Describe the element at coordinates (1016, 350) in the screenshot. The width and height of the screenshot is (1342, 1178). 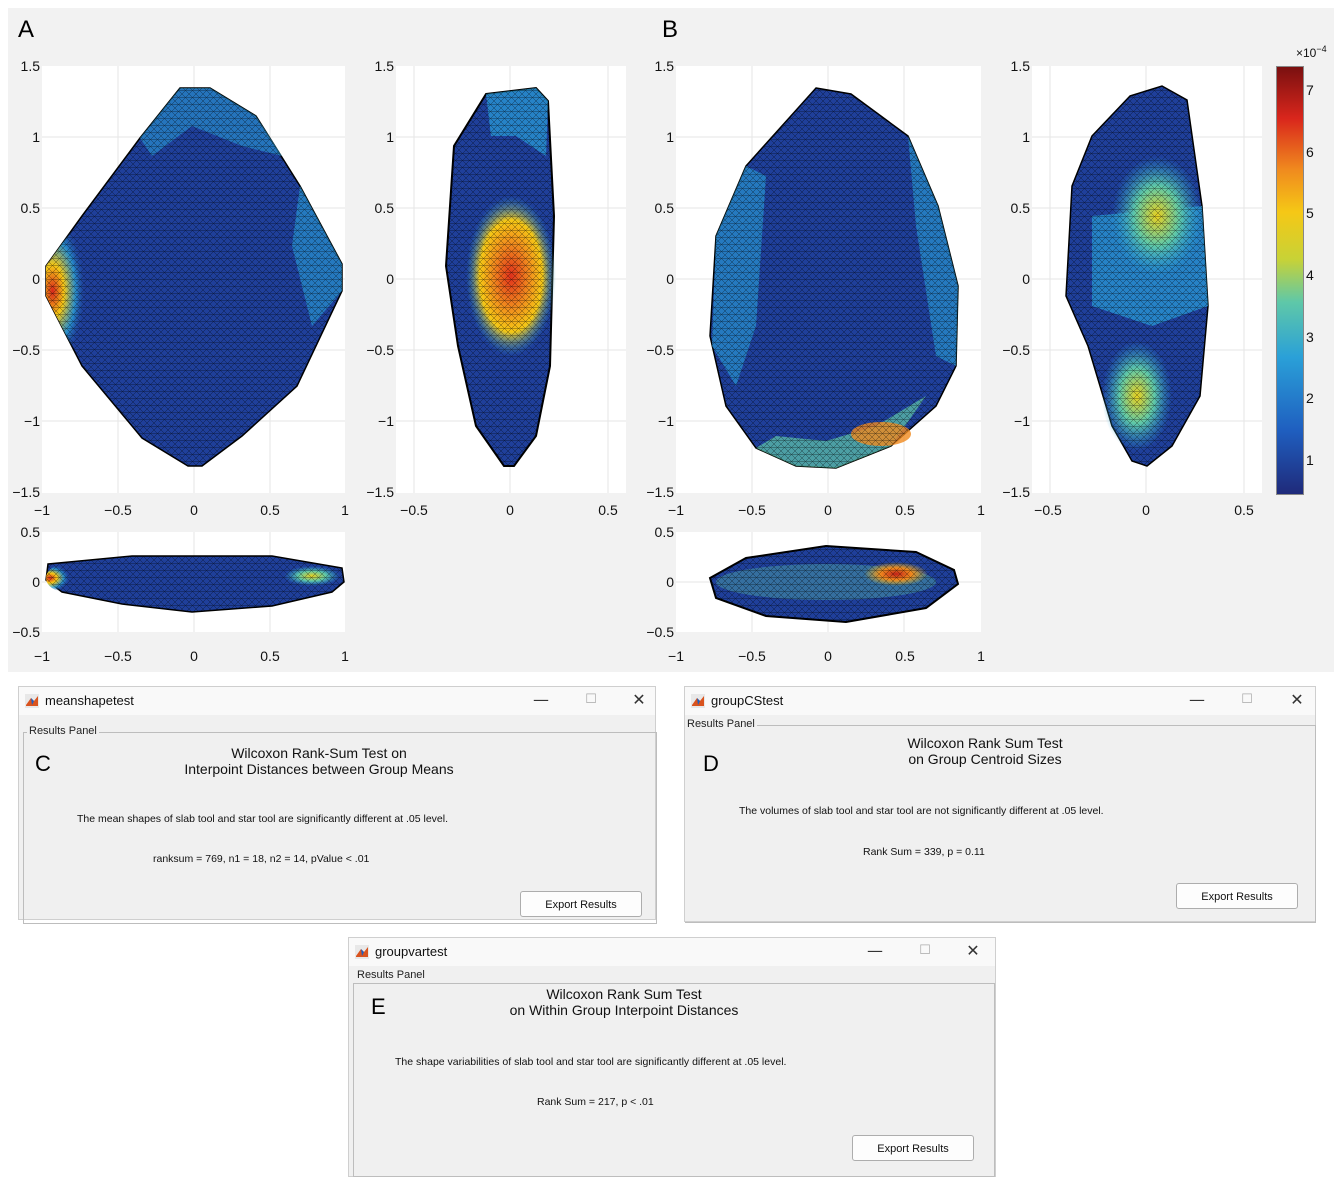
I see `y-tick-b-side: −0.5` at that location.